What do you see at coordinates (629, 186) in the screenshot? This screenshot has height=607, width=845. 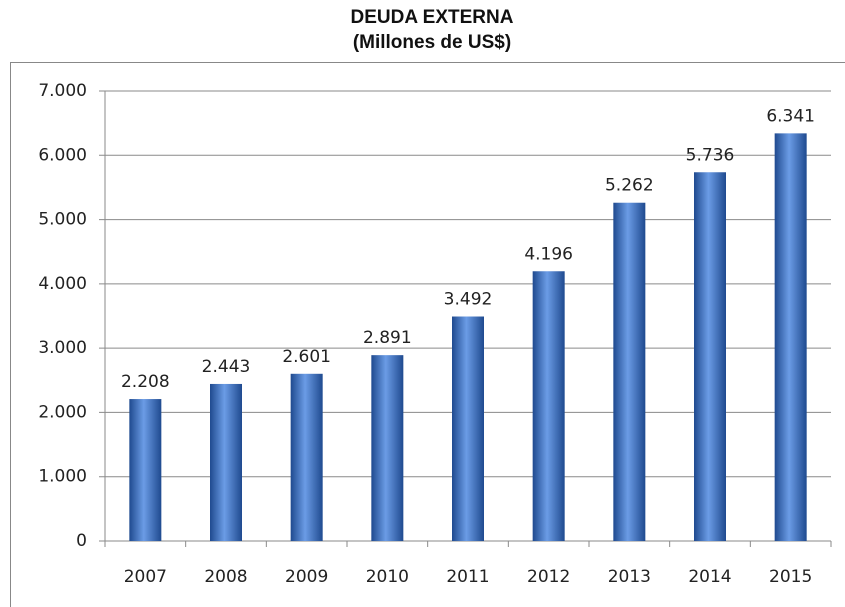 I see `value-label: 5.262` at bounding box center [629, 186].